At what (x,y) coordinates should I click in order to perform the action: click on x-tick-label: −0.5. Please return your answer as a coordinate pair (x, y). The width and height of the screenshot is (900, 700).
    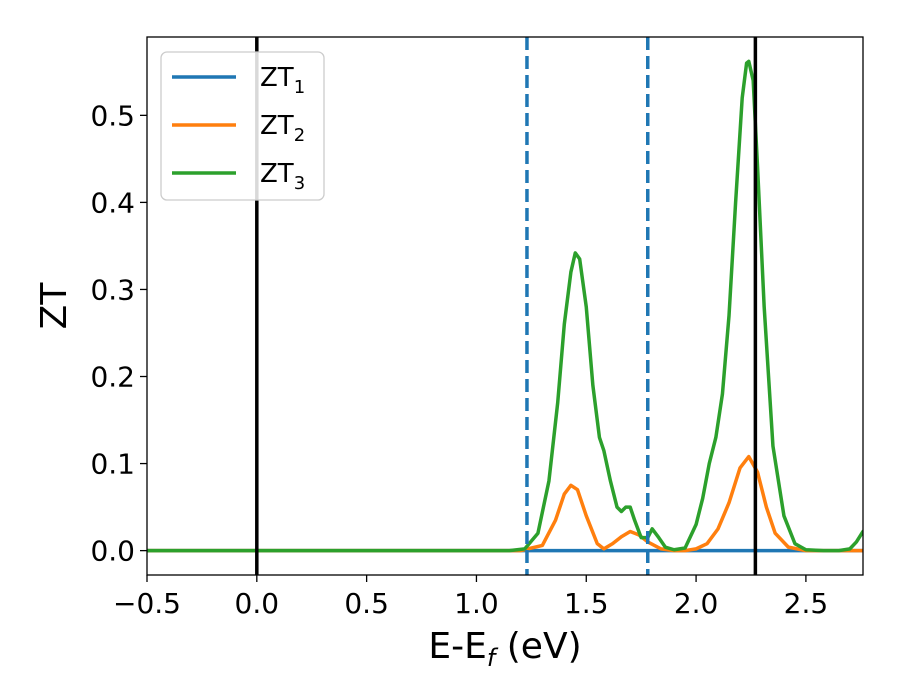
    Looking at the image, I should click on (147, 603).